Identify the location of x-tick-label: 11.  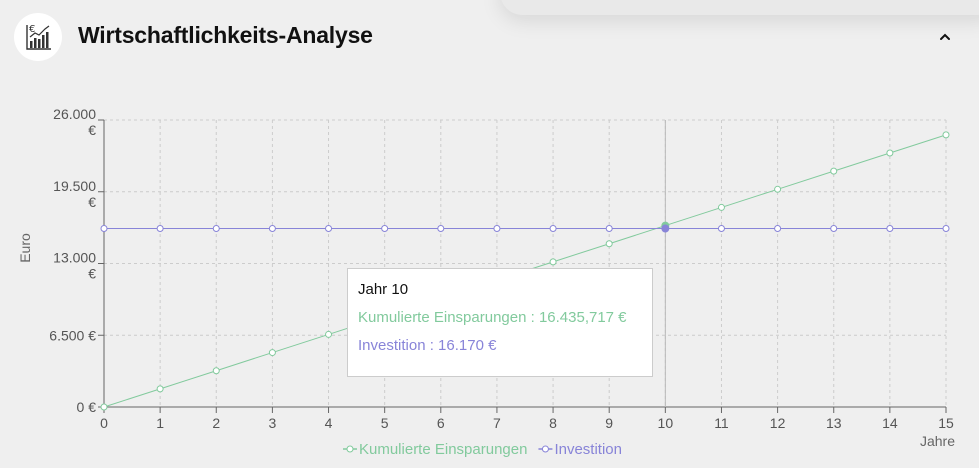
(721, 423).